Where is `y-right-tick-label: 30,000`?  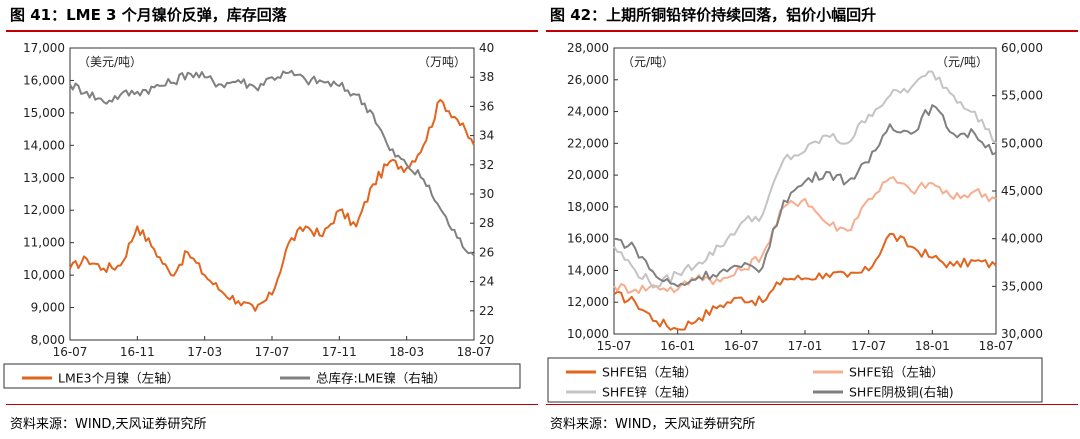
y-right-tick-label: 30,000 is located at coordinates (1022, 334).